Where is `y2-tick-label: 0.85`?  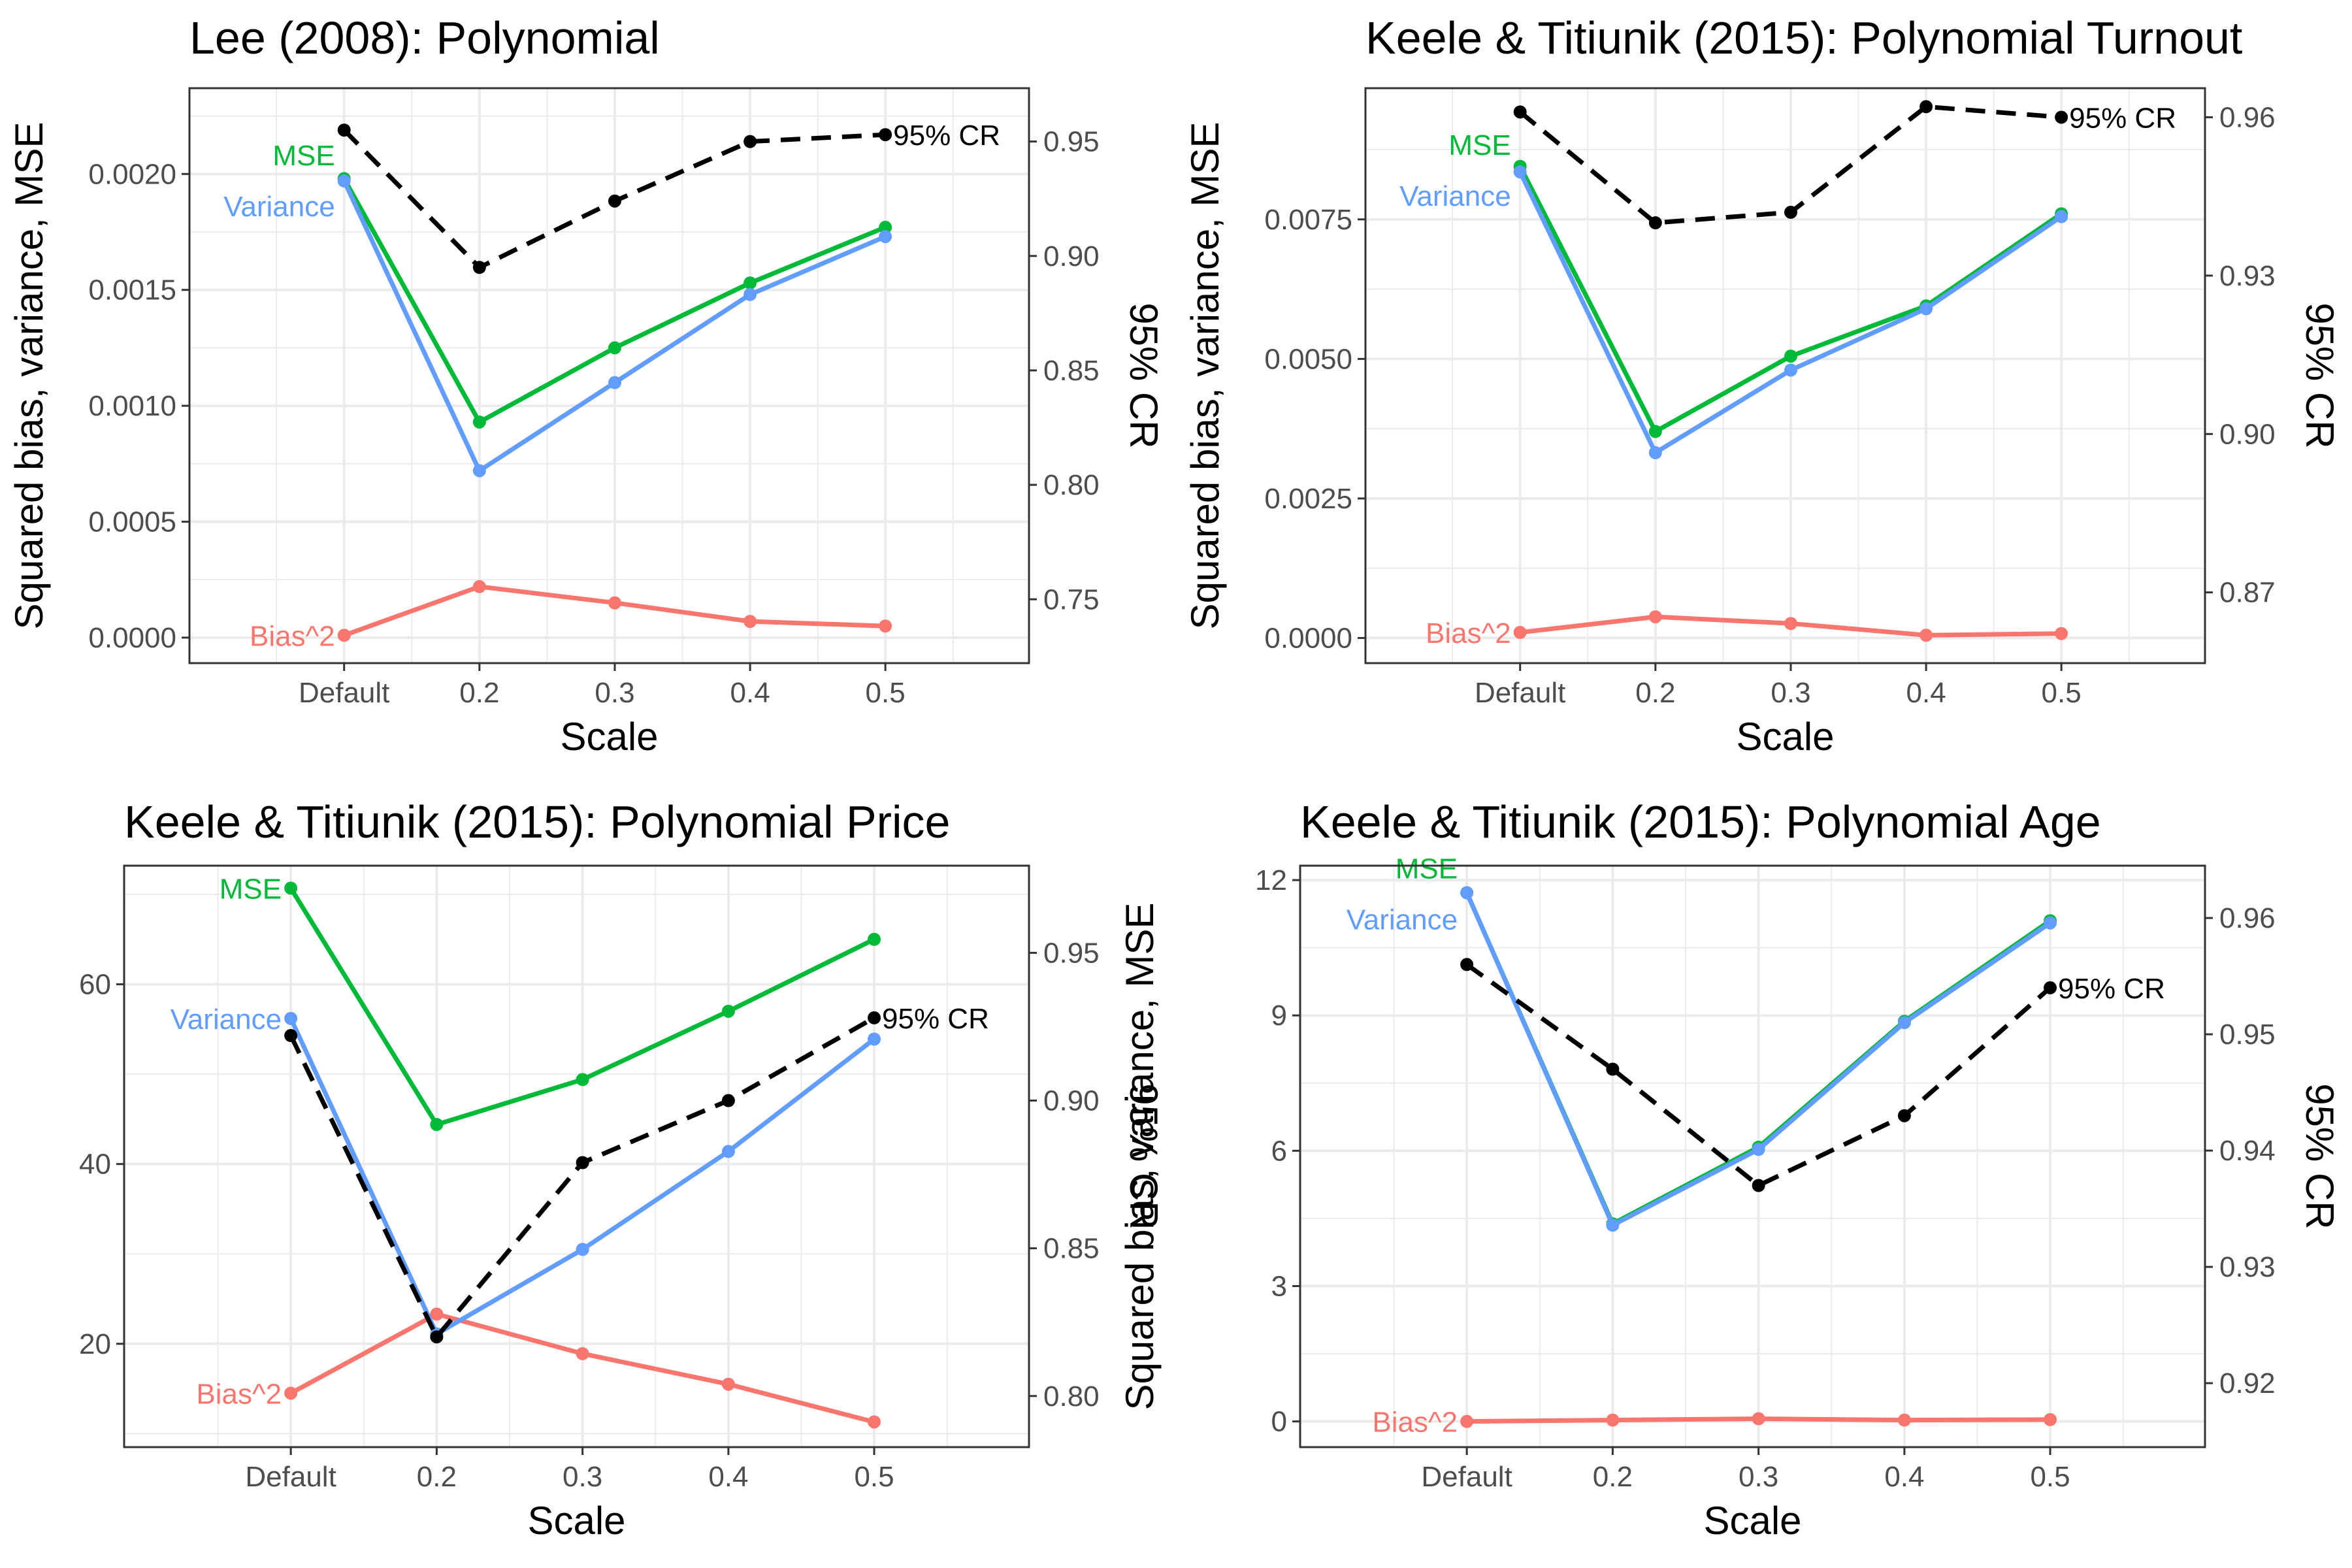 y2-tick-label: 0.85 is located at coordinates (1071, 1249).